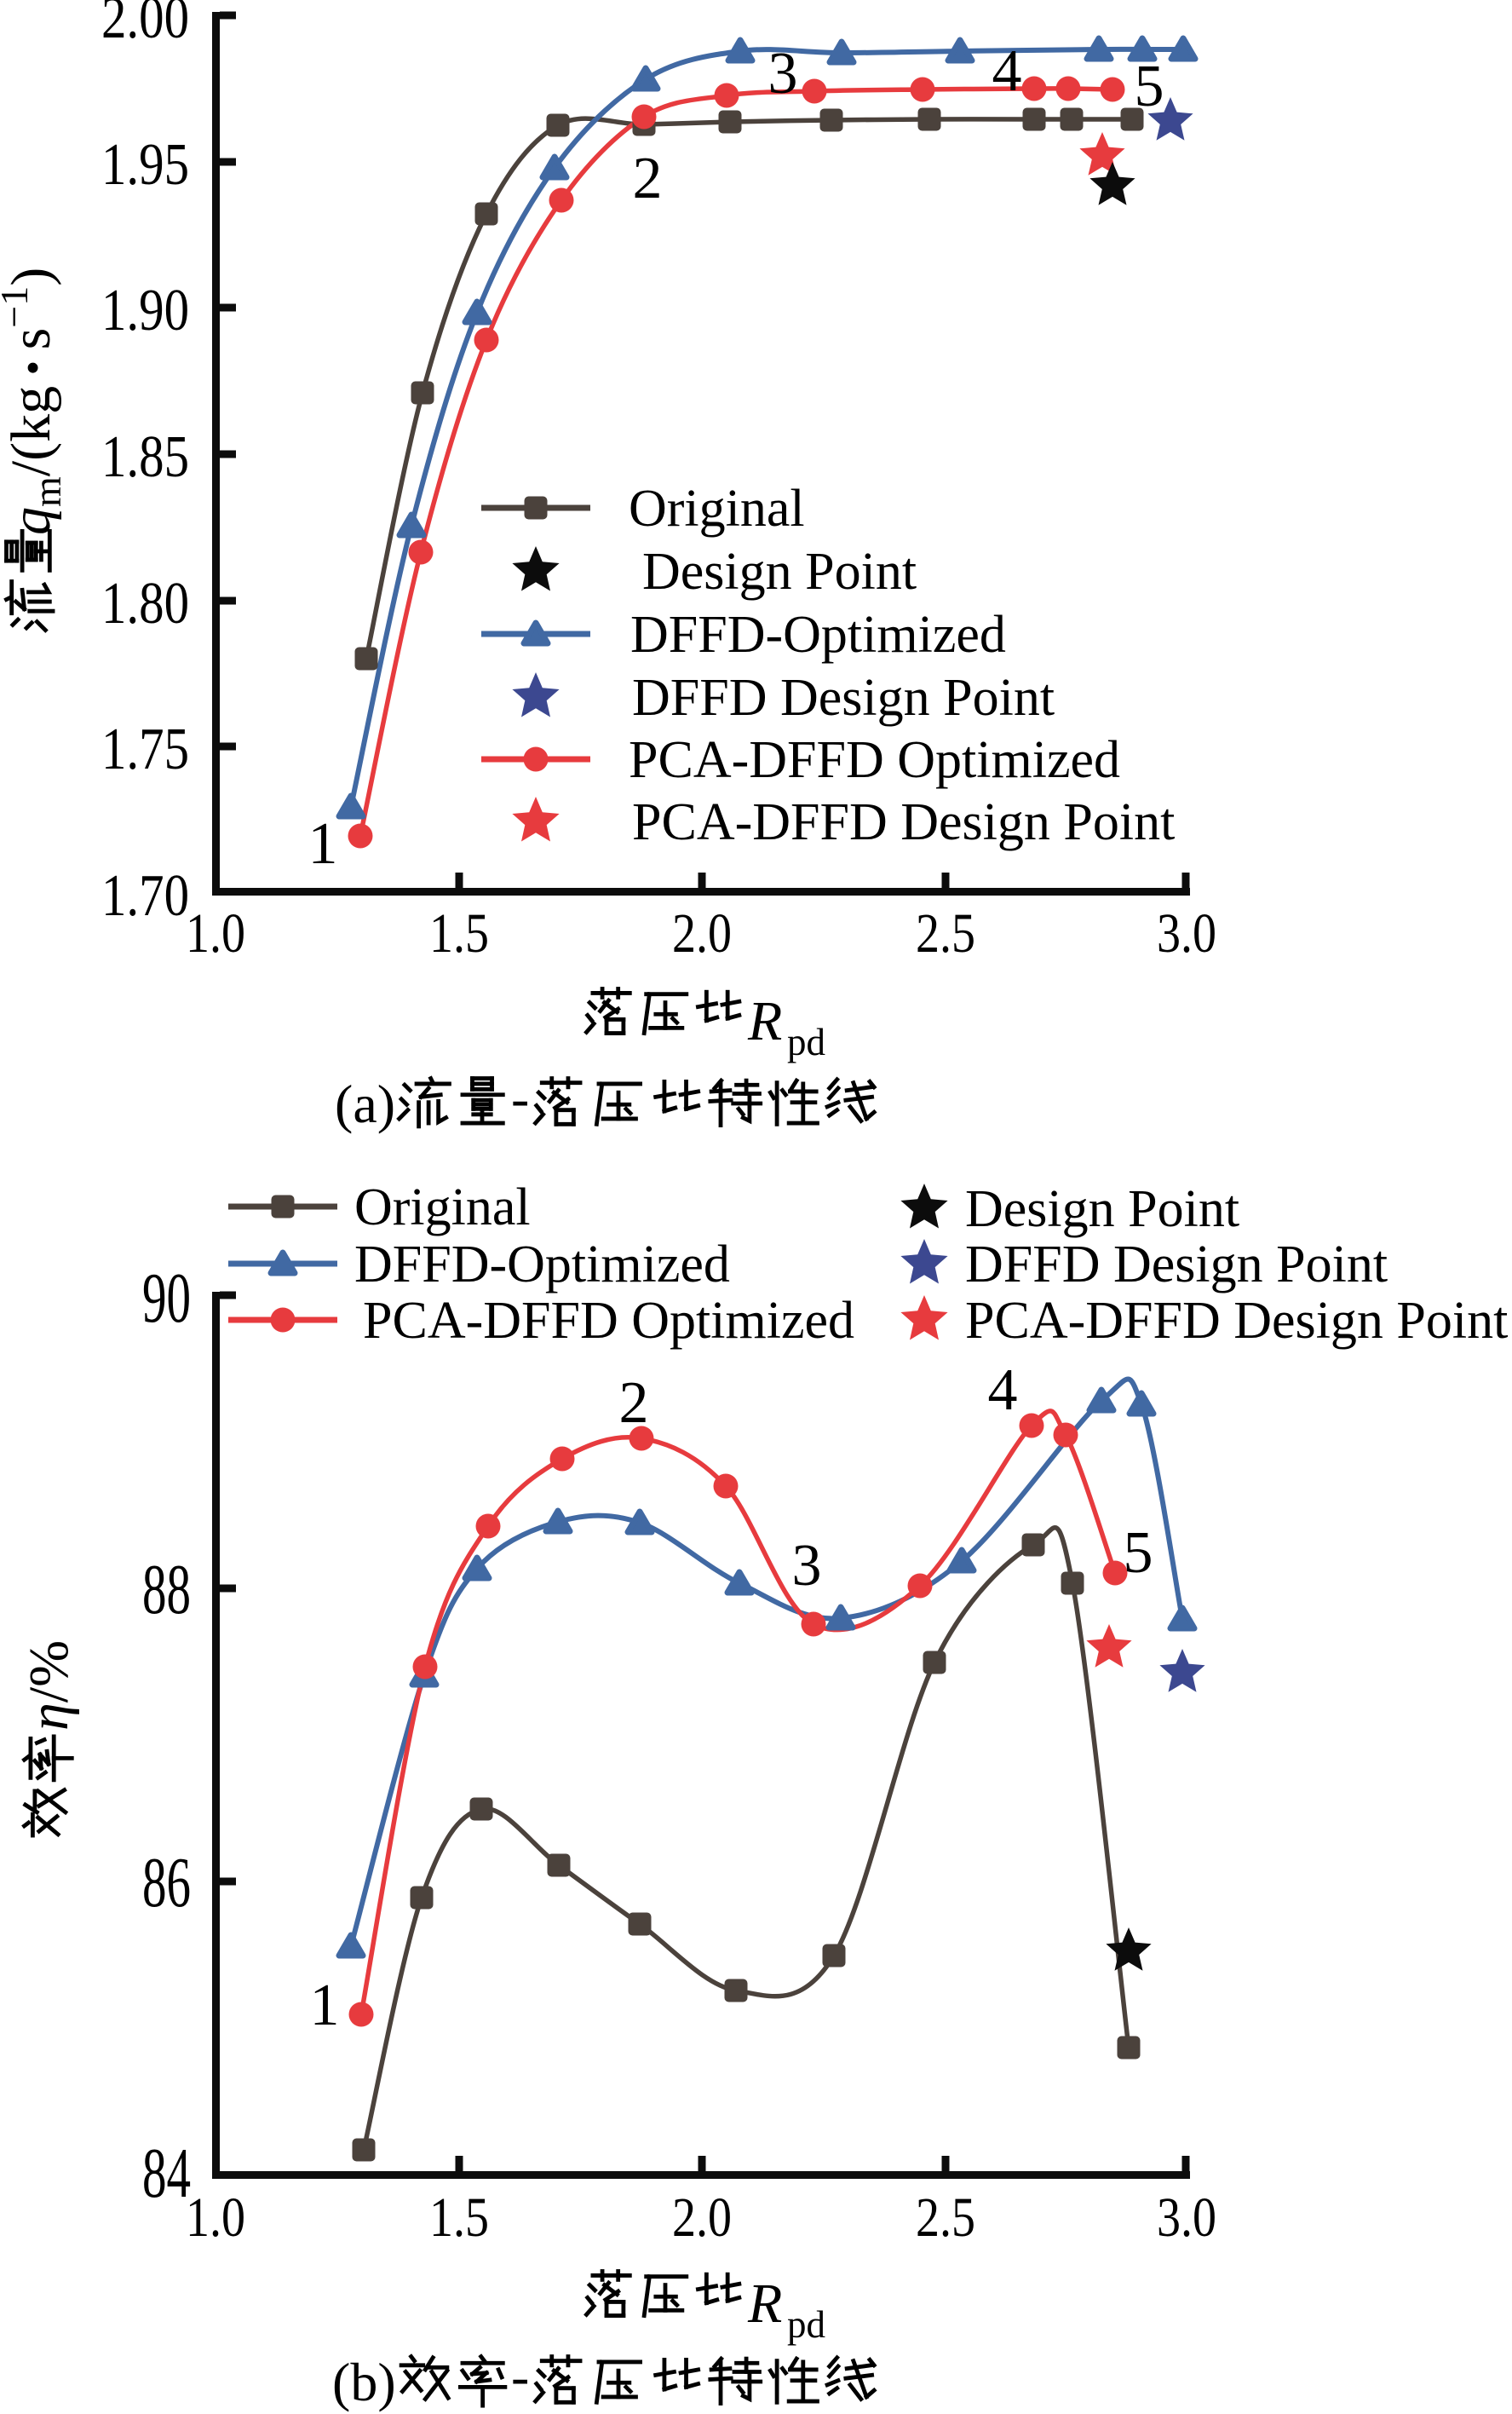  I want to click on svg-text: 86, so click(166, 1882).